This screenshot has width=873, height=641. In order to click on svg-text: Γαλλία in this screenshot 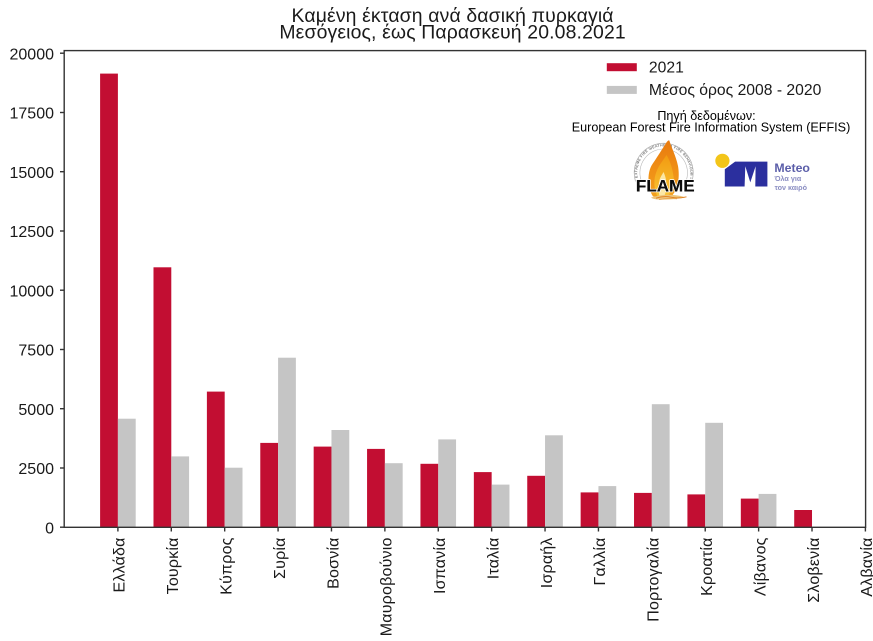, I will do `click(600, 561)`.